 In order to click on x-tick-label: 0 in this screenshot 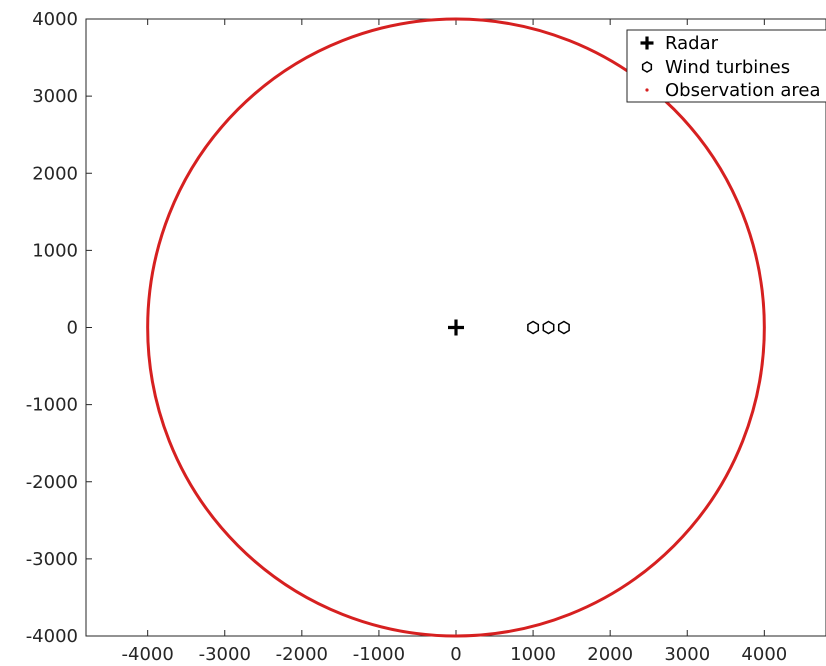, I will do `click(455, 654)`.